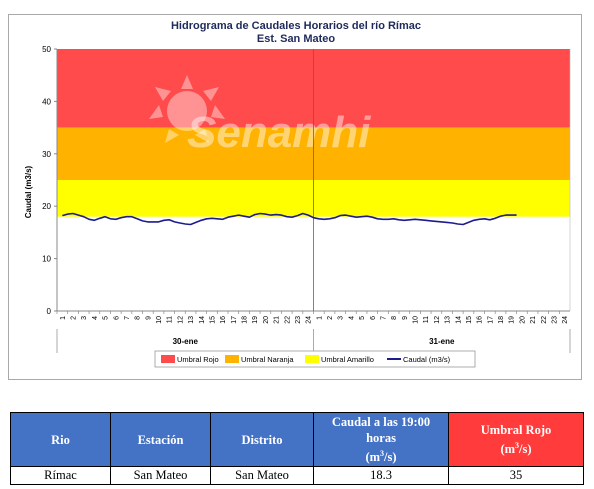 The image size is (594, 489). I want to click on series-group, so click(289, 219).